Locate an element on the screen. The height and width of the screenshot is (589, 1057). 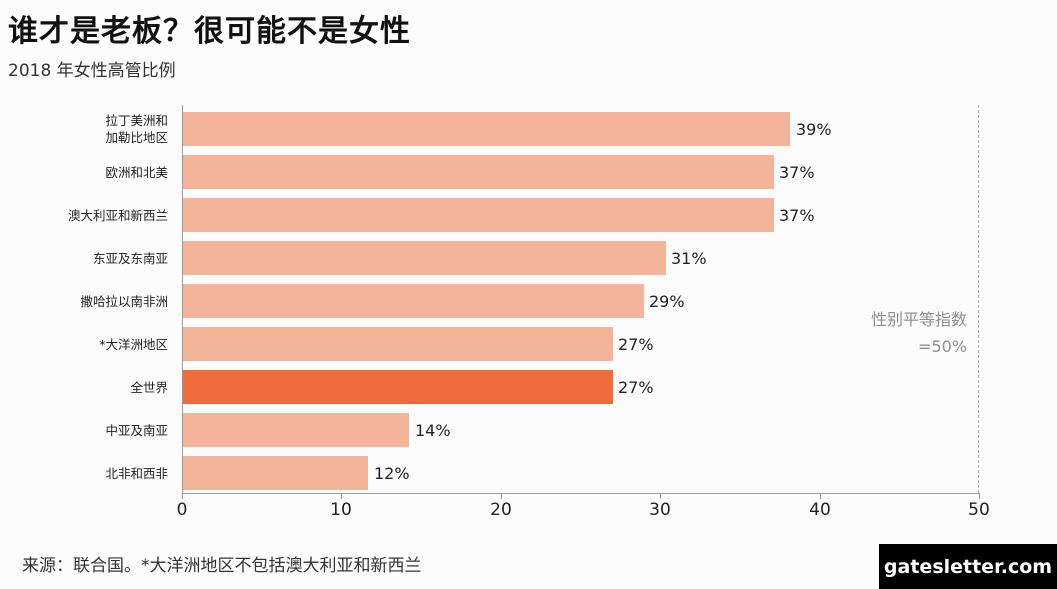
category-label: 澳大利亚和新西兰 is located at coordinates (117, 215).